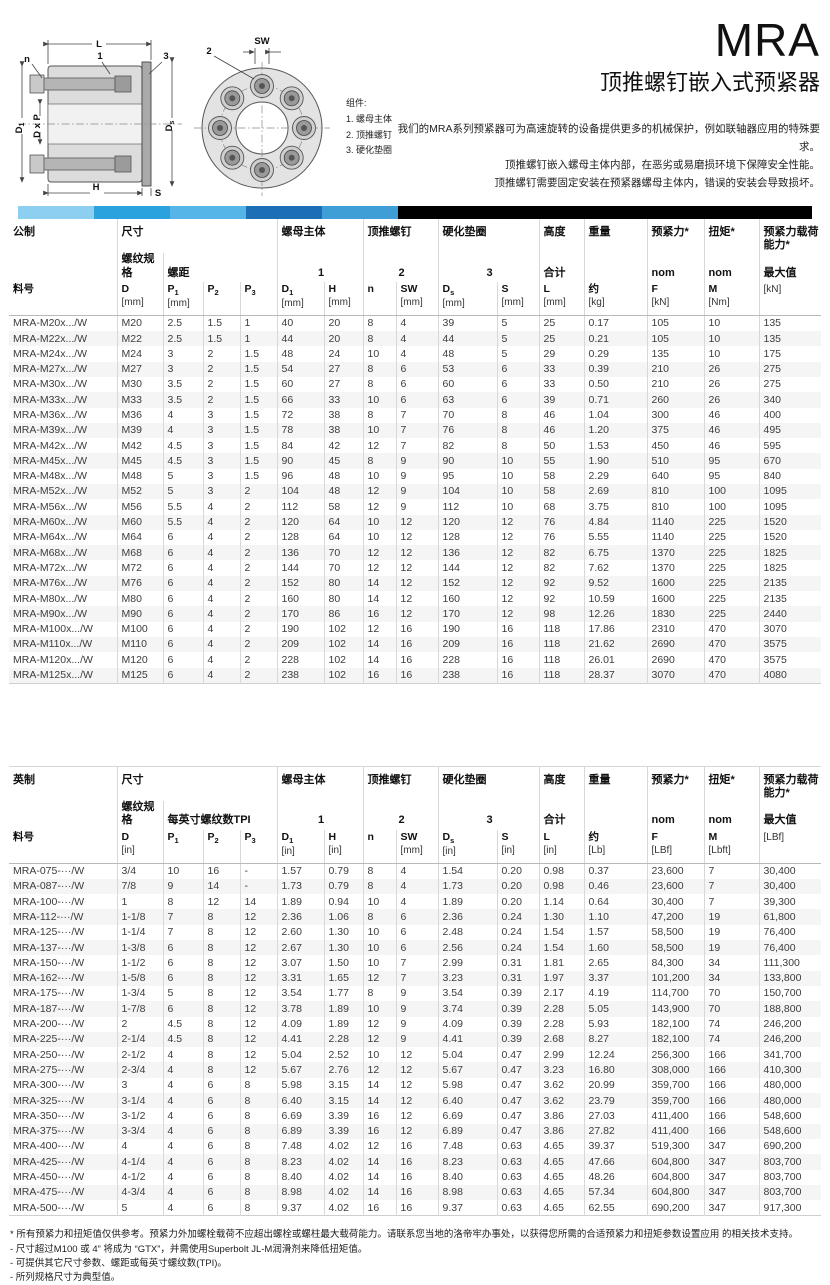 Image resolution: width=830 pixels, height=1285 pixels. What do you see at coordinates (118, 1263) in the screenshot?
I see `footnote: - 可提供其它尺寸参数、螺距或每英寸螺纹数(TPI)。` at bounding box center [118, 1263].